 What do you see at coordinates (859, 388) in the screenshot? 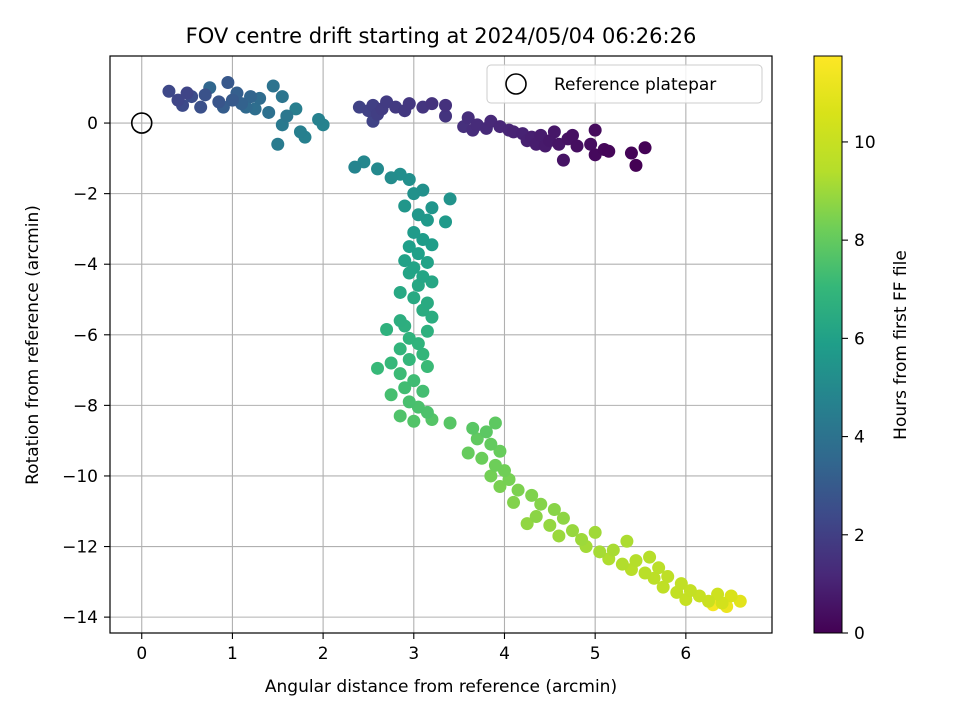
I see `colorbar-ticks: 0 2 4 6 8 10` at bounding box center [859, 388].